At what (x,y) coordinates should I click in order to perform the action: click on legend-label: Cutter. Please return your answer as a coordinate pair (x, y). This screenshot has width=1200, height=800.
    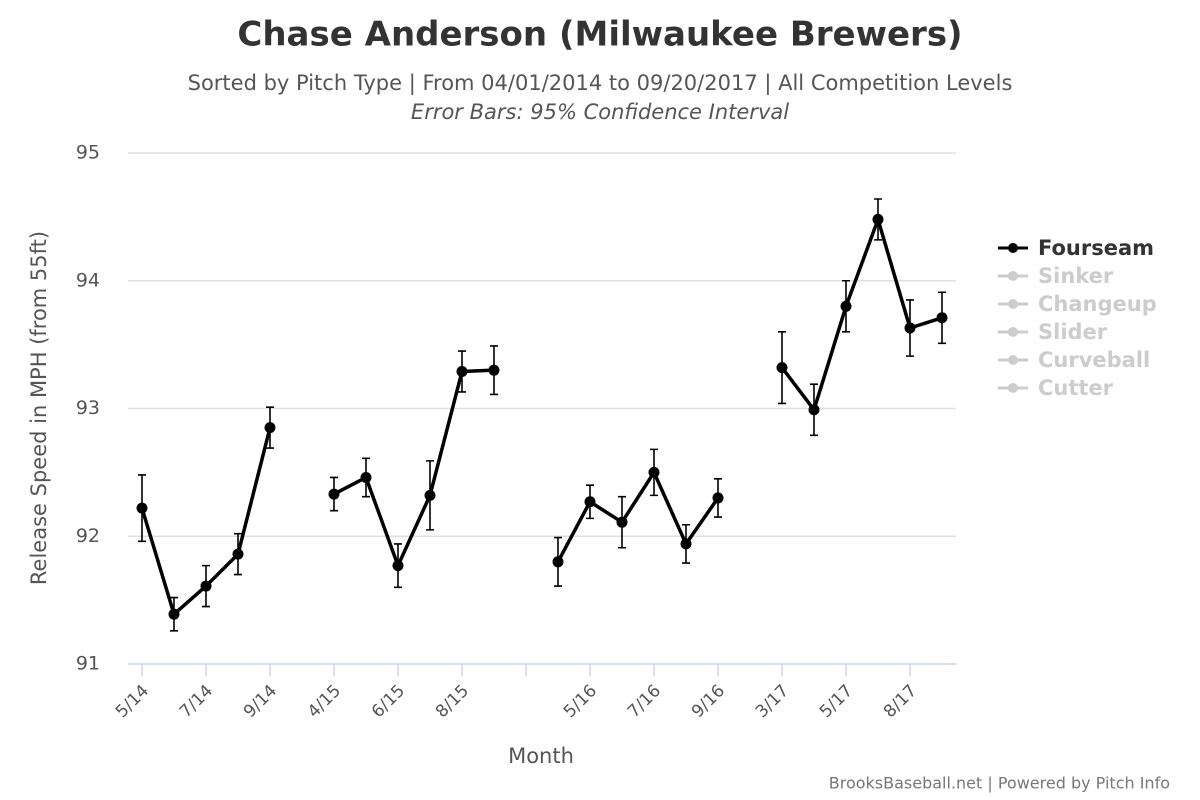
    Looking at the image, I should click on (1076, 388).